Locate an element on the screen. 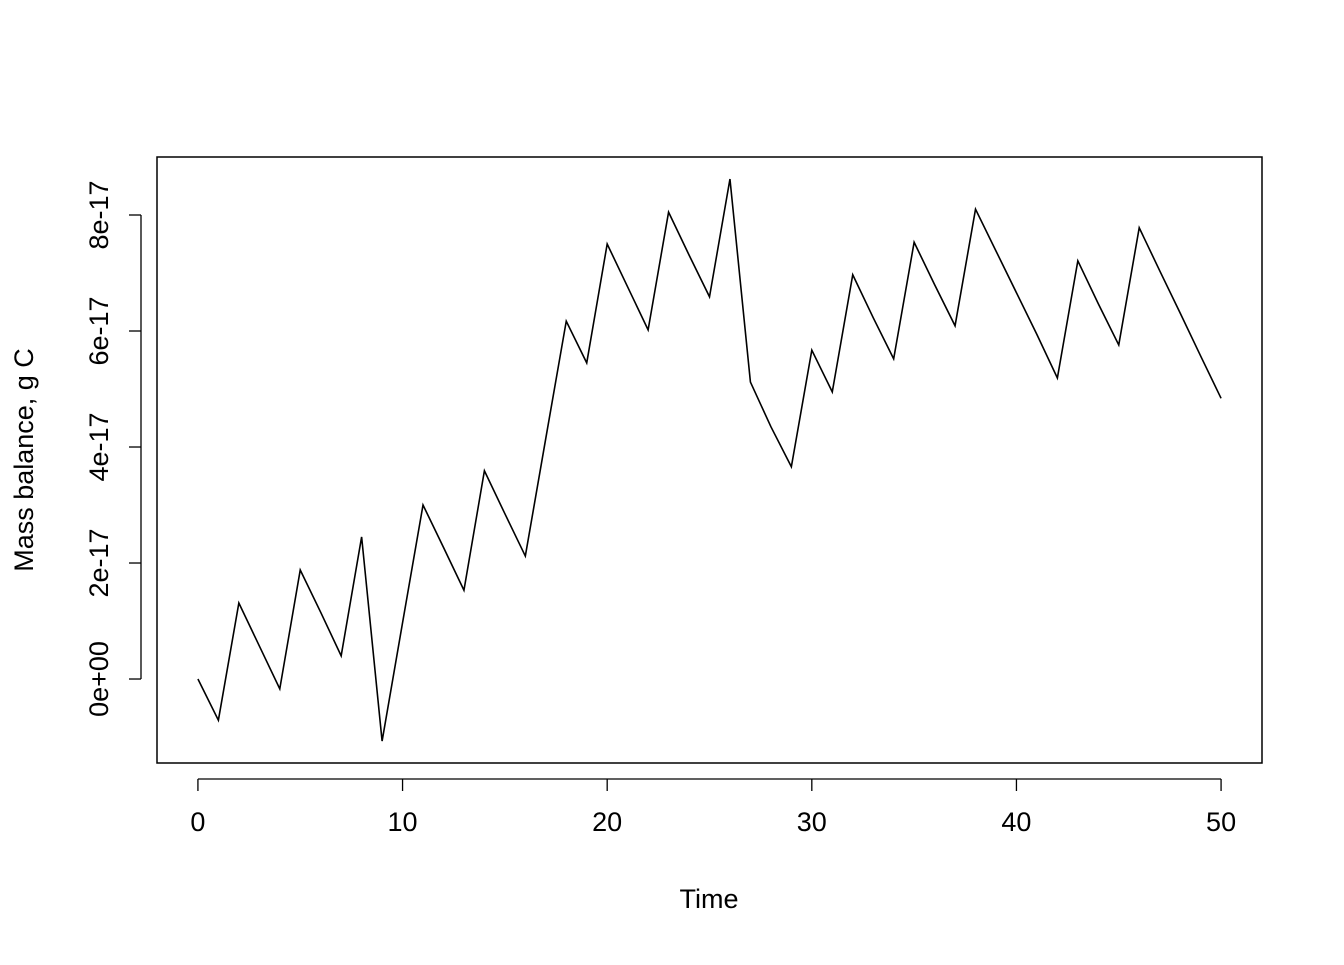  x-tick-label: 30 is located at coordinates (812, 822).